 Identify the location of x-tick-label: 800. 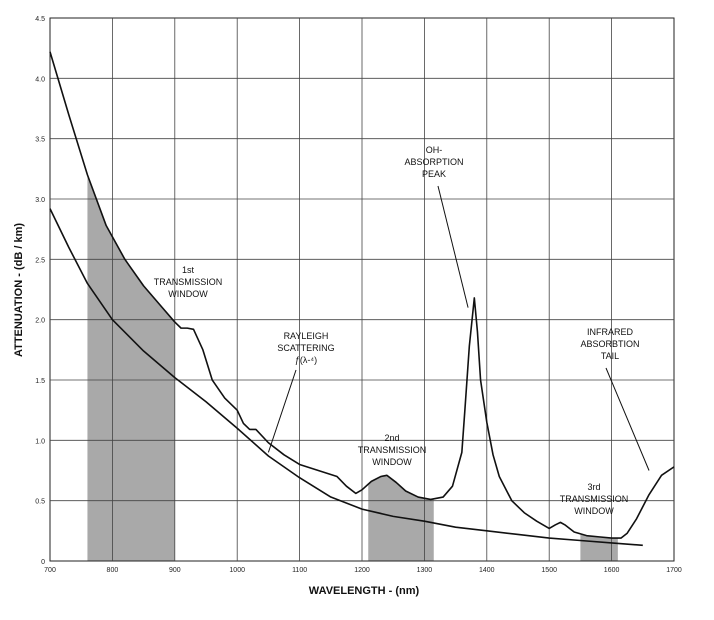
(113, 570).